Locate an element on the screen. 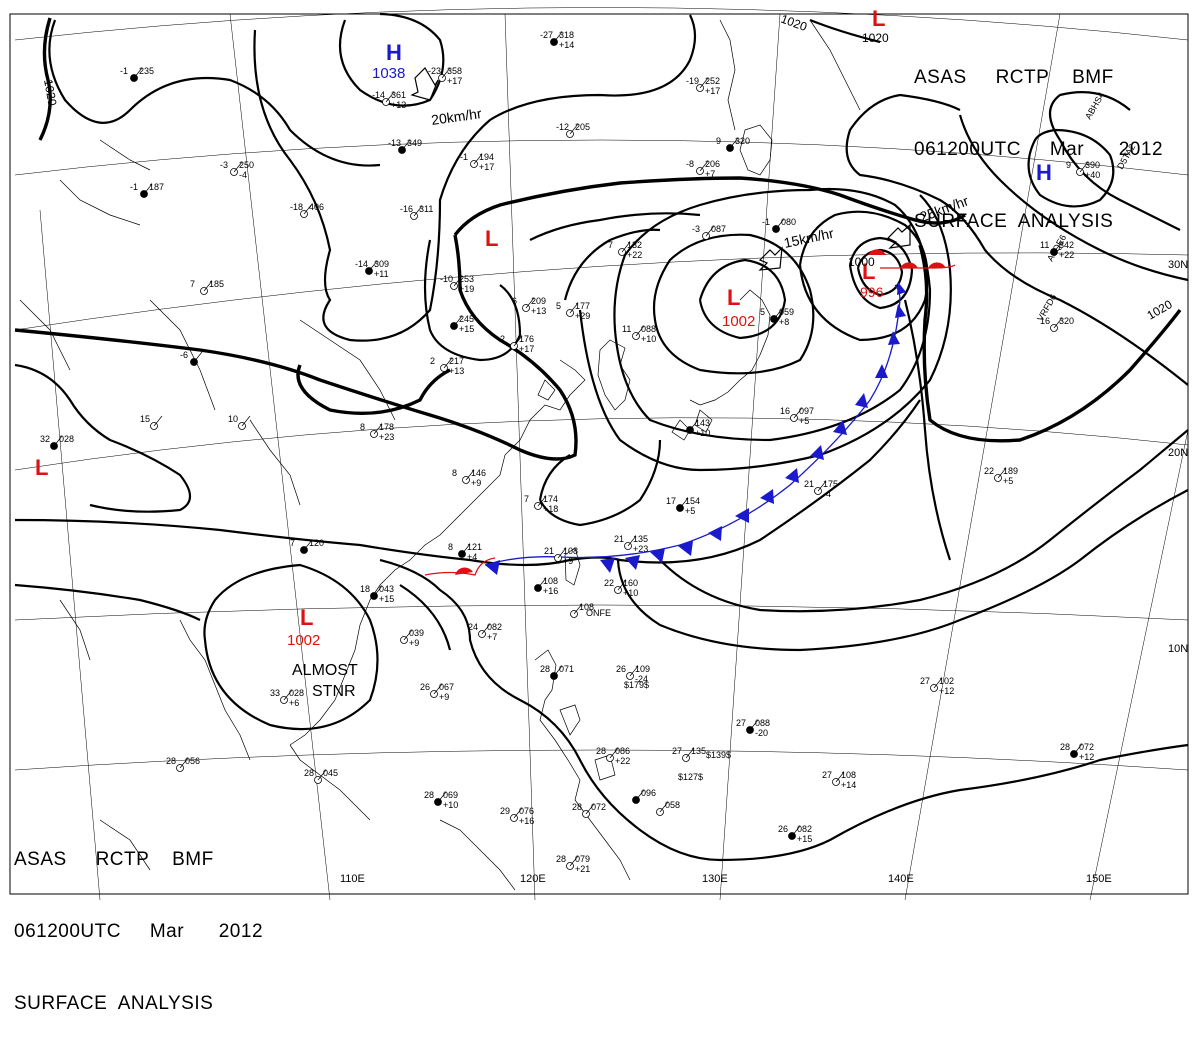  station-plot: 8 121+4 is located at coordinates (465, 552).